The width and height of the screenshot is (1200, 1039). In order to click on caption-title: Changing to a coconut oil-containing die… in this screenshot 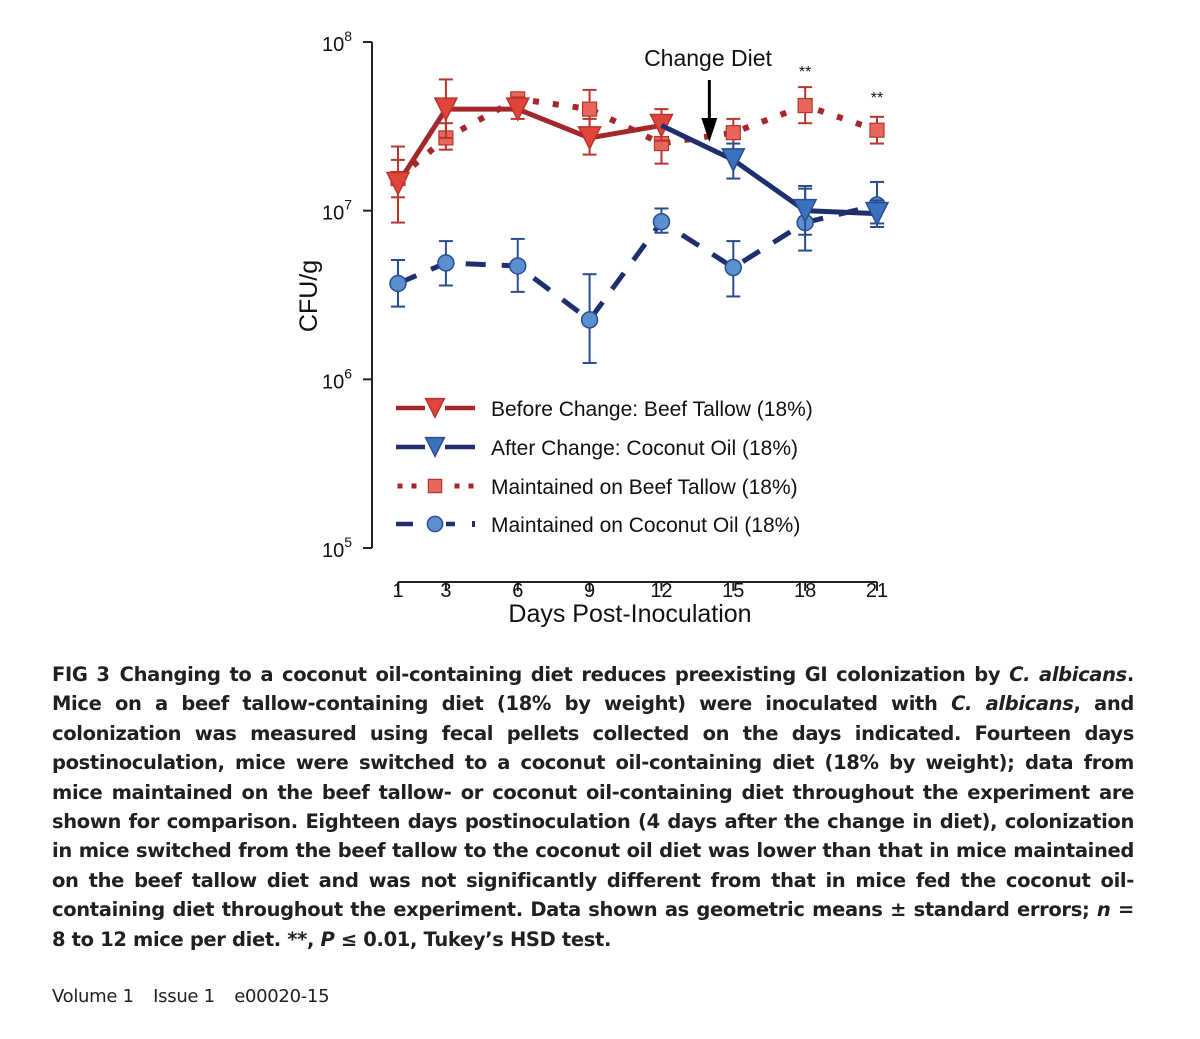, I will do `click(627, 674)`.